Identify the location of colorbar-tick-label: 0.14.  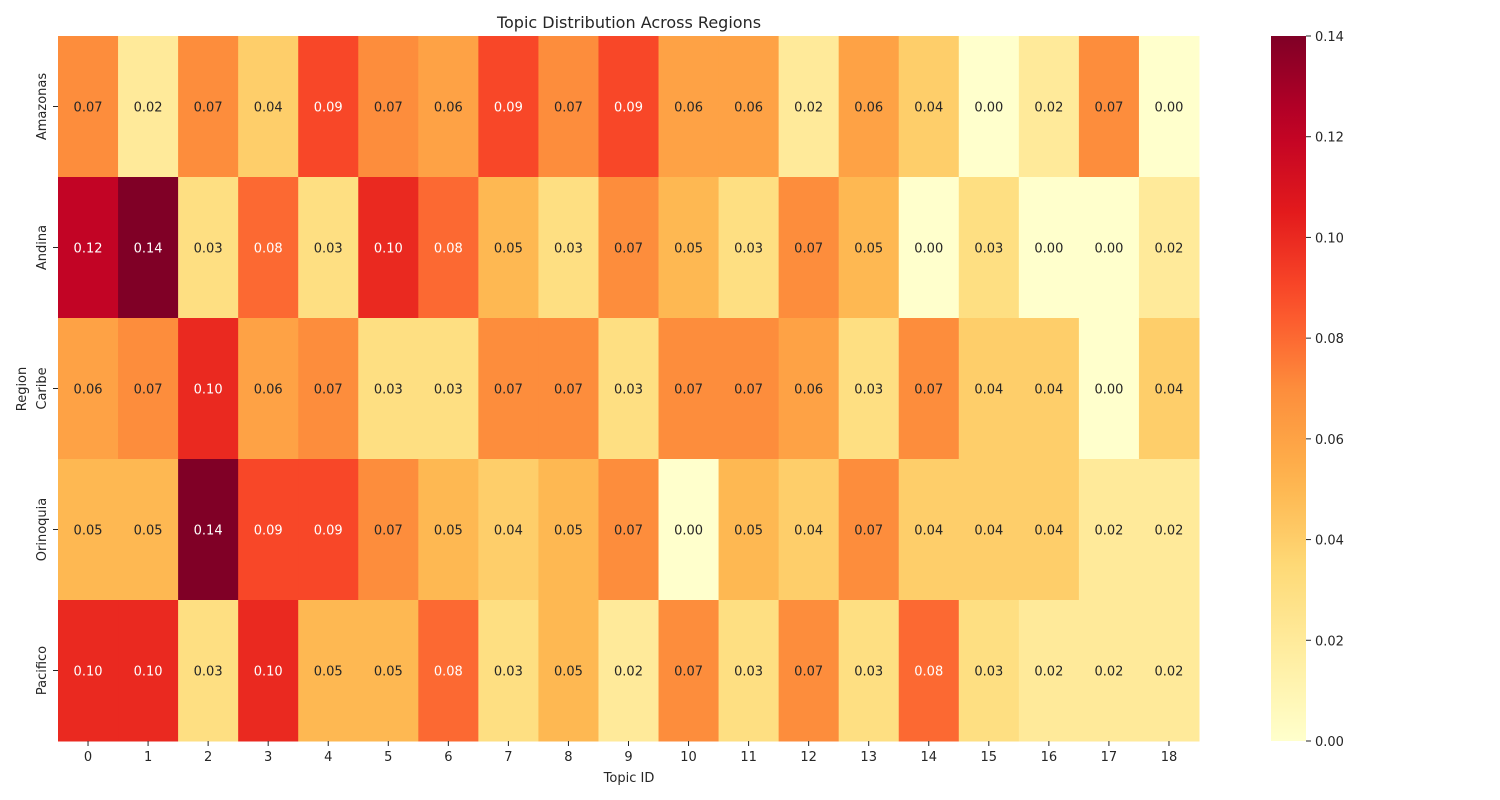
(1329, 37).